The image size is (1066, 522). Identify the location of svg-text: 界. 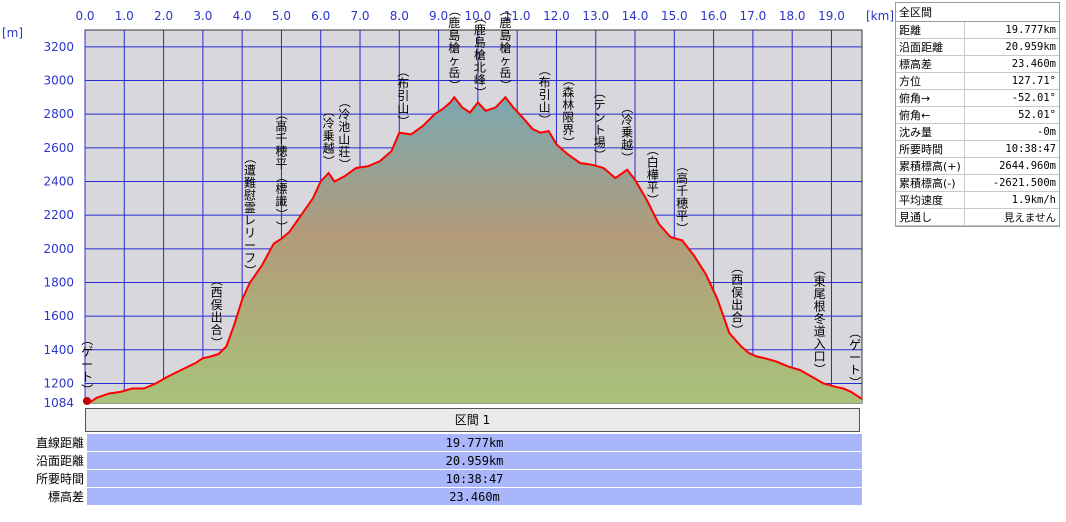
(568, 130).